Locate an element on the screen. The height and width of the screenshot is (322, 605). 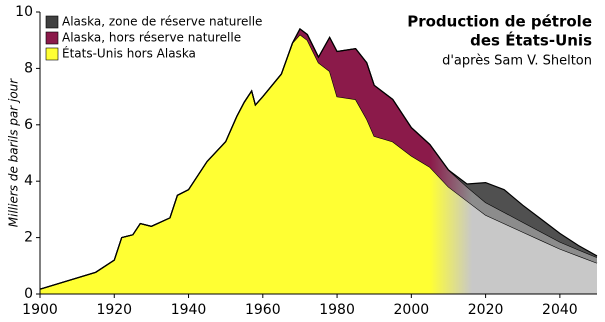
x-tick-label: 2040 is located at coordinates (560, 310).